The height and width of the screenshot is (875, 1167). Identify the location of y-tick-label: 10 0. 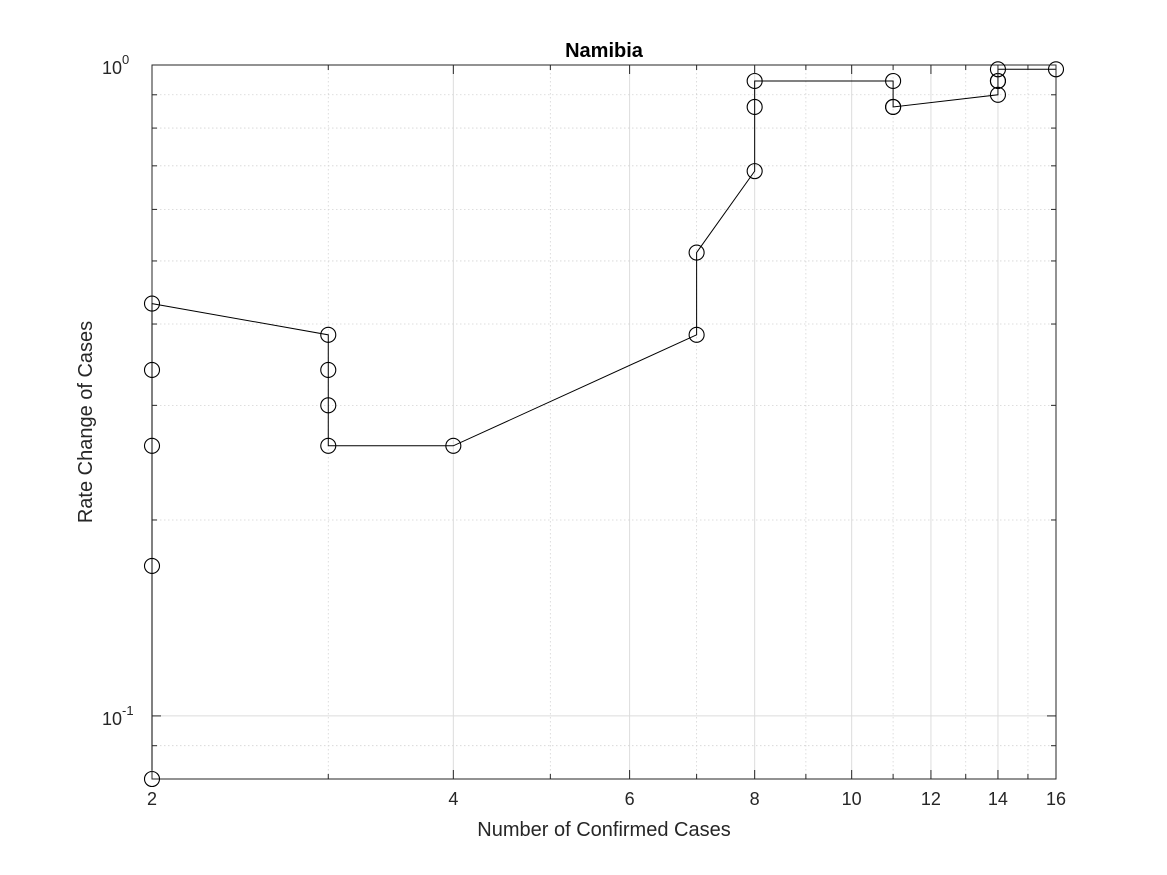
(115, 65).